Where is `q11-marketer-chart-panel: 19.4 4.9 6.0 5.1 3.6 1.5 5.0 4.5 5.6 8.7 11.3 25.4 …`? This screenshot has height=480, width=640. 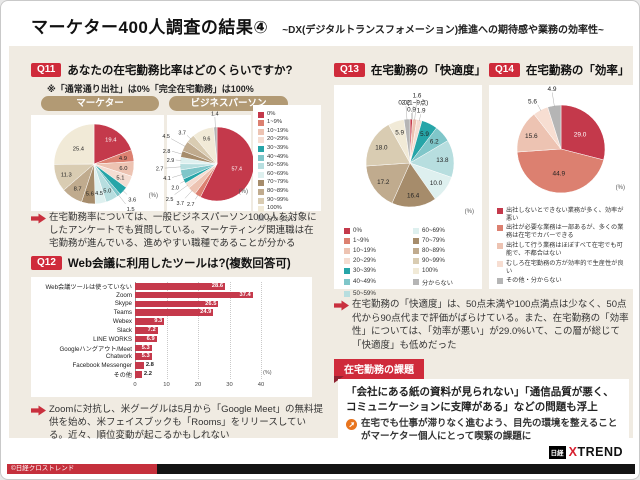
q11-marketer-chart-panel: 19.4 4.9 6.0 5.1 3.6 1.5 5.0 4.5 5.6 8.7 11.3 25.4 … is located at coordinates (97, 164).